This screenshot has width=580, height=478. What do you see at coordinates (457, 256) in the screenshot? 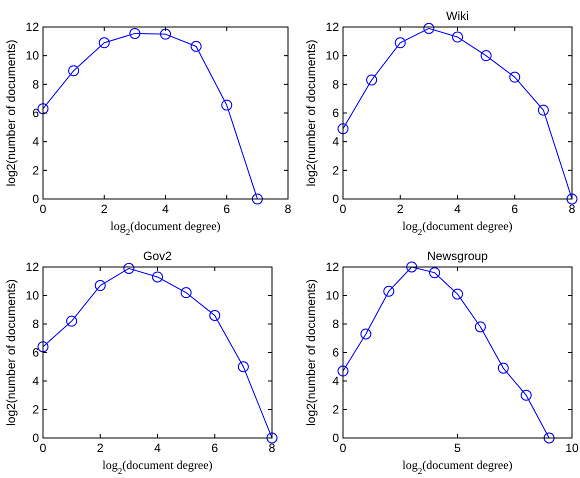
I see `chart-title: Newsgroup` at bounding box center [457, 256].